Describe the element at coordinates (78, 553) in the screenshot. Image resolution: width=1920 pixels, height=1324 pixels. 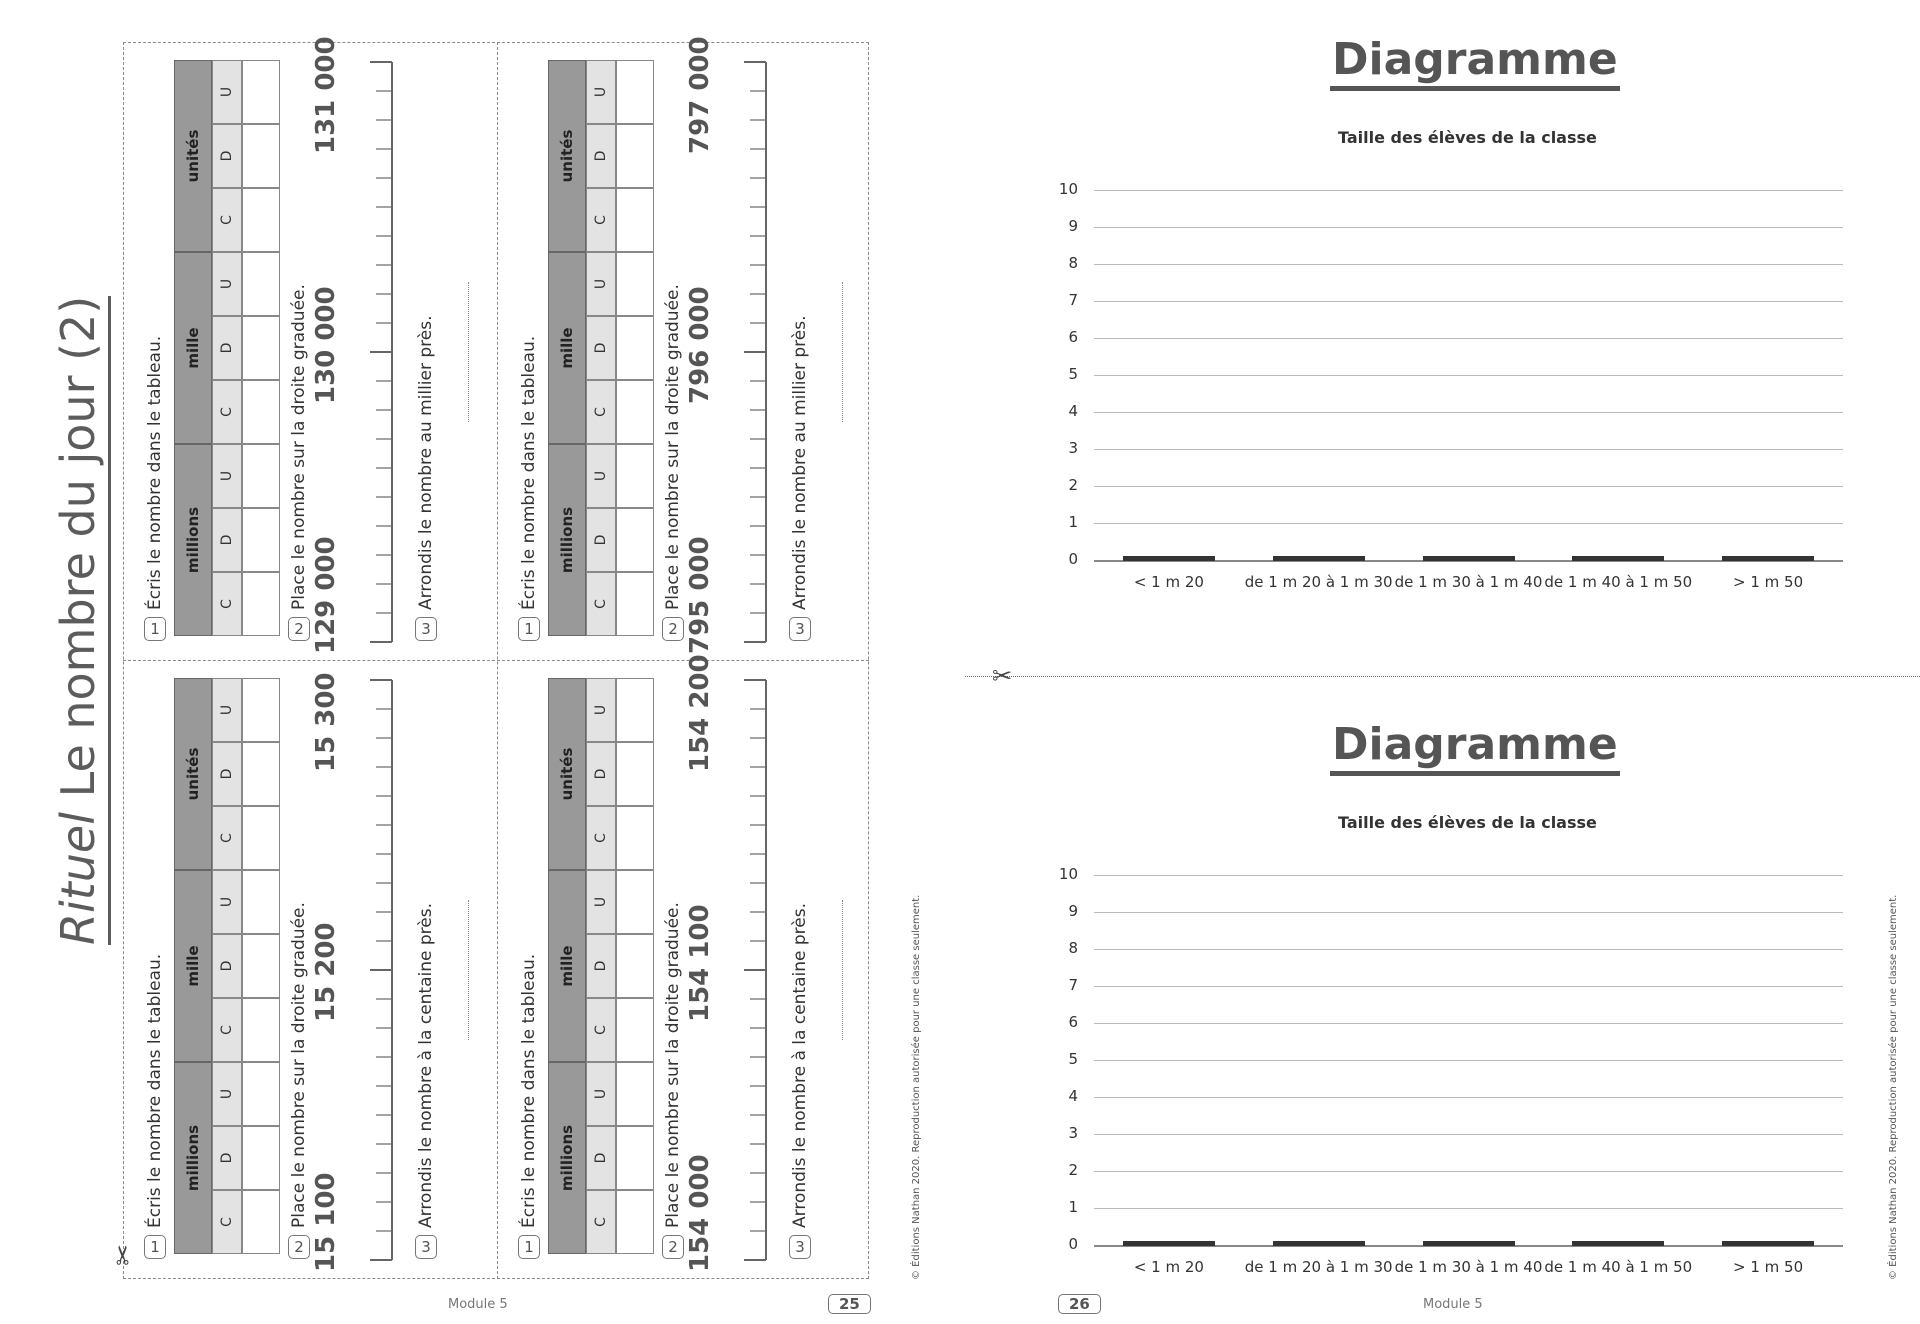
I see `title-main: Le nombre du jour (2)` at that location.